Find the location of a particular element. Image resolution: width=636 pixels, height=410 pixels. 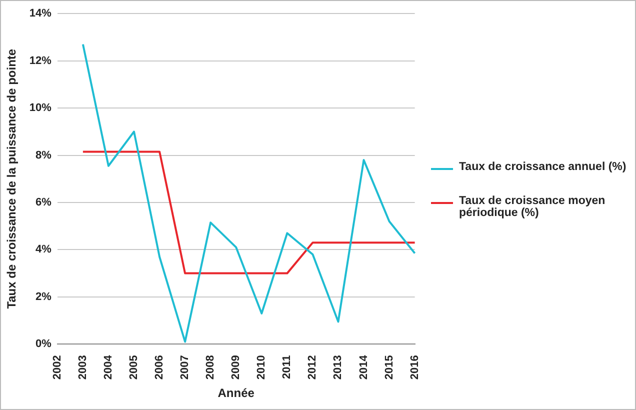

x-tick-label: 2015 is located at coordinates (389, 367).